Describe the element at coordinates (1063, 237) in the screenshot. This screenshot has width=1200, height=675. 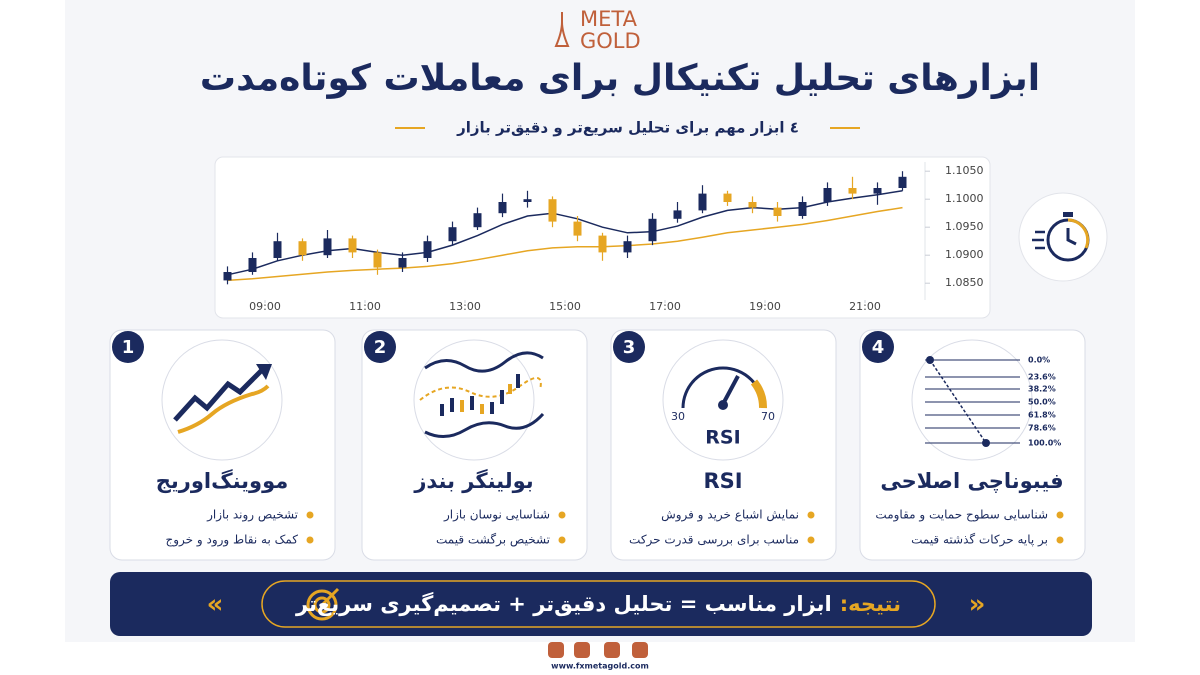
I see `stopwatch-icon` at that location.